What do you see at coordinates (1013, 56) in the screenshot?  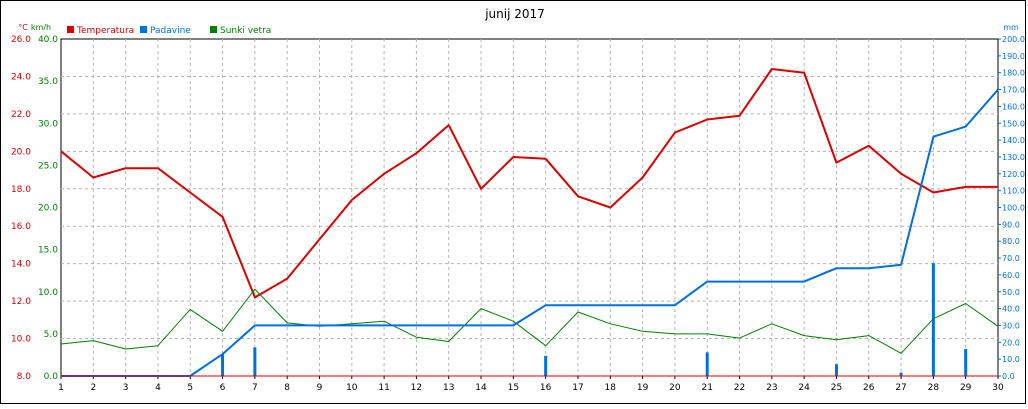 I see `precip-tick-label: 190.0` at bounding box center [1013, 56].